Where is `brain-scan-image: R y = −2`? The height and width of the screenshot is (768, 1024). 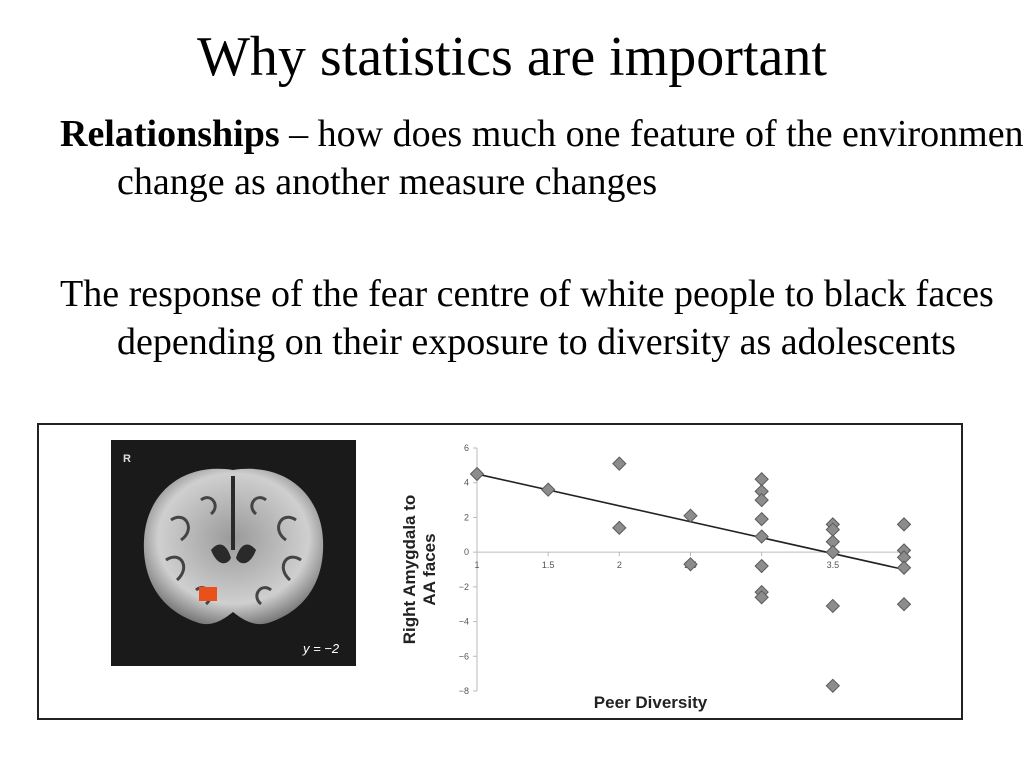
brain-scan-image: R y = −2 is located at coordinates (233, 553).